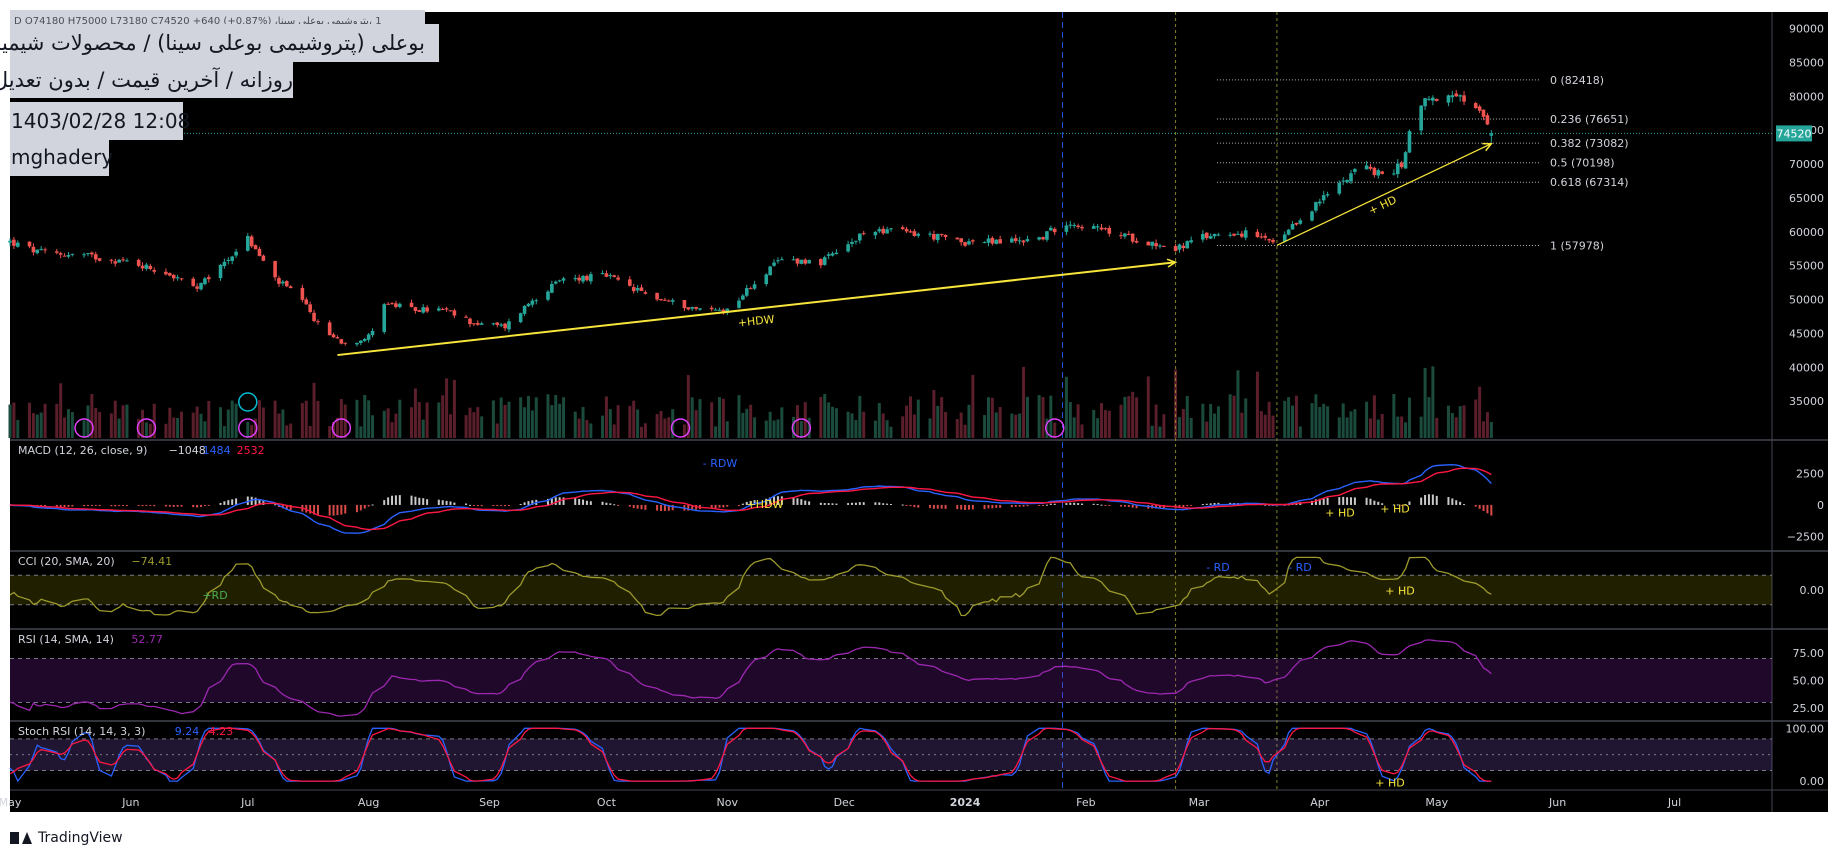  I want to click on macd-line, so click(750, 498).